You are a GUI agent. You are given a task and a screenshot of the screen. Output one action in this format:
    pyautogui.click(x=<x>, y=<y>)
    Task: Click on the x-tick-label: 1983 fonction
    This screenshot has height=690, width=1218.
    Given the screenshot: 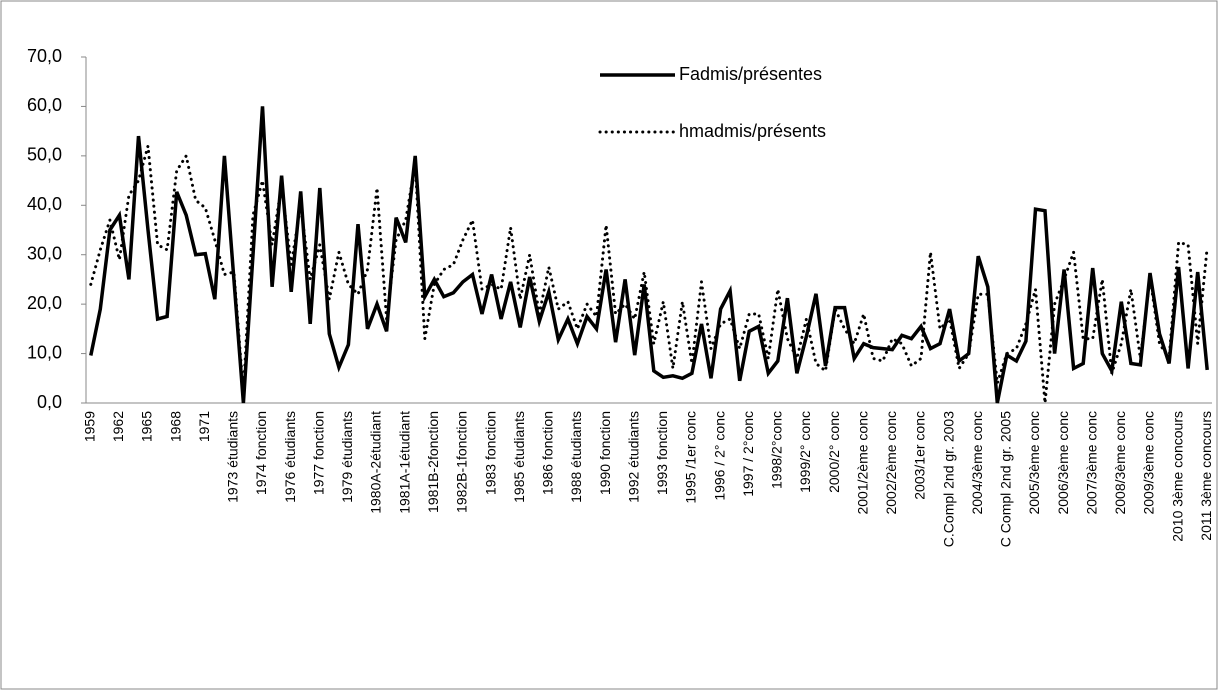 What is the action you would take?
    pyautogui.click(x=490, y=453)
    